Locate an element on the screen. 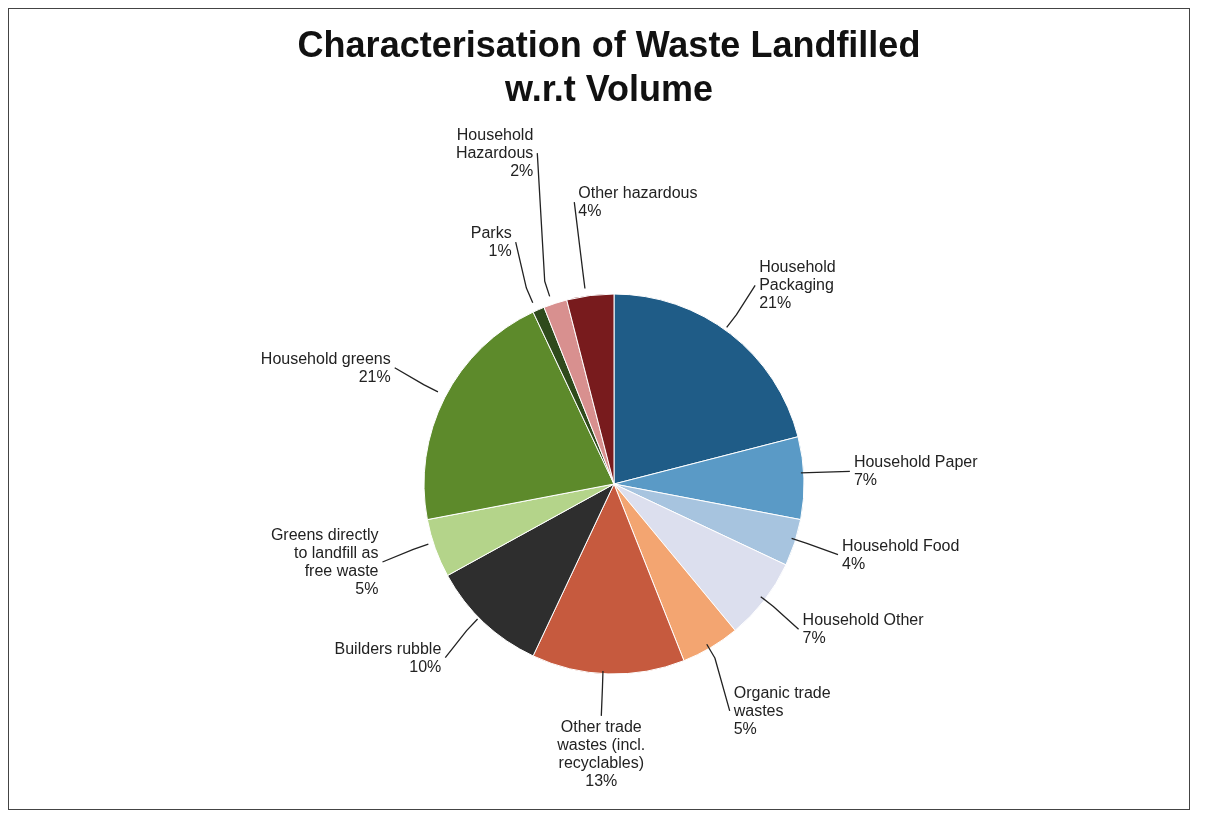 The image size is (1215, 828). slice-label: Household Food is located at coordinates (901, 545).